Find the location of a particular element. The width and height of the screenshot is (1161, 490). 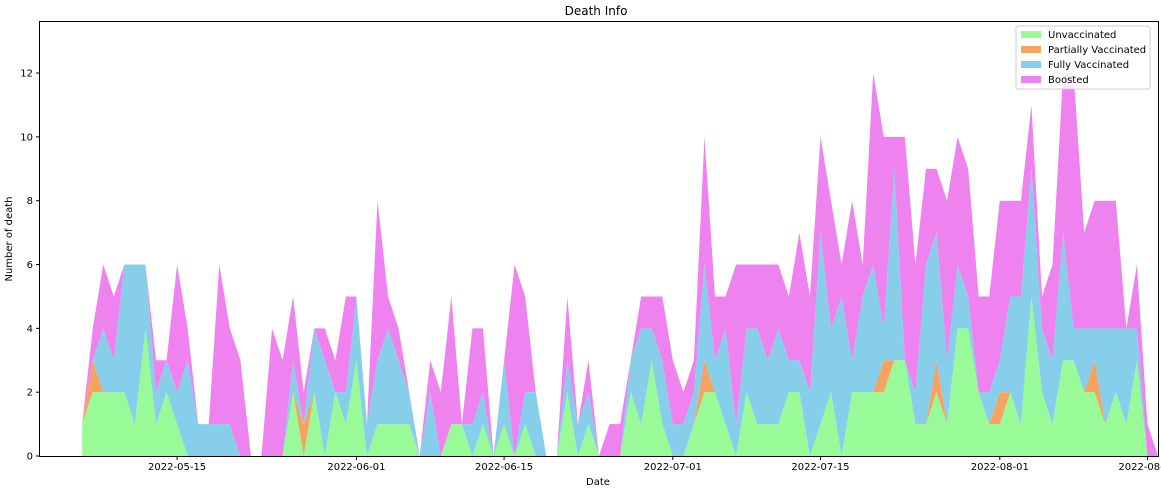

x-tick-label: 2022-05-15 is located at coordinates (177, 467).